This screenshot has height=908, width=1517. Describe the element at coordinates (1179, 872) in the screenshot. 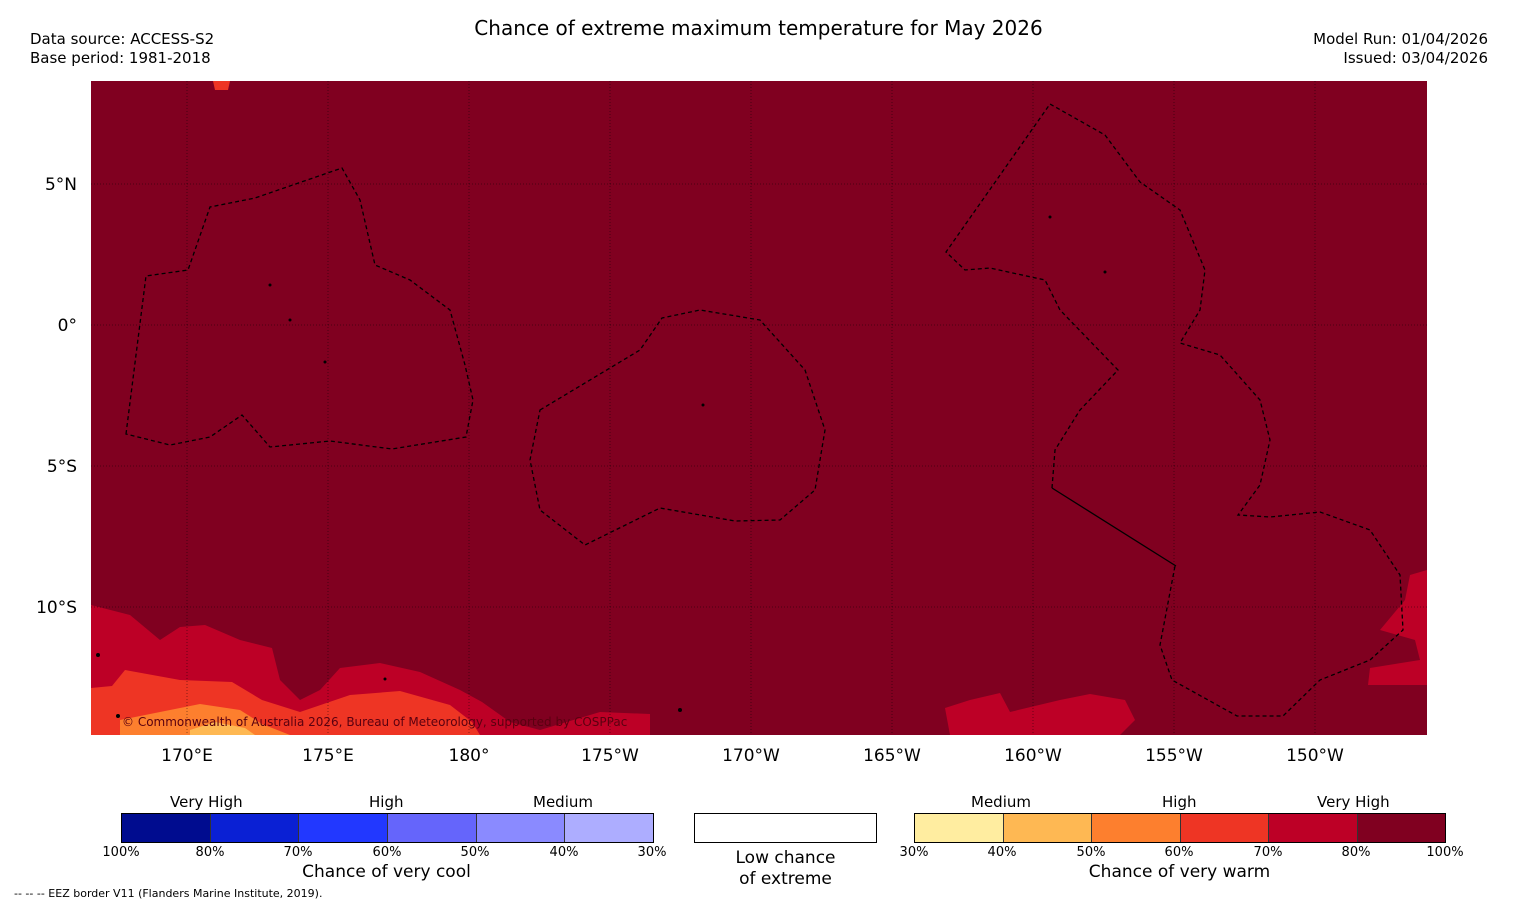

I see `warm-legend-title: Chance of very warm` at that location.